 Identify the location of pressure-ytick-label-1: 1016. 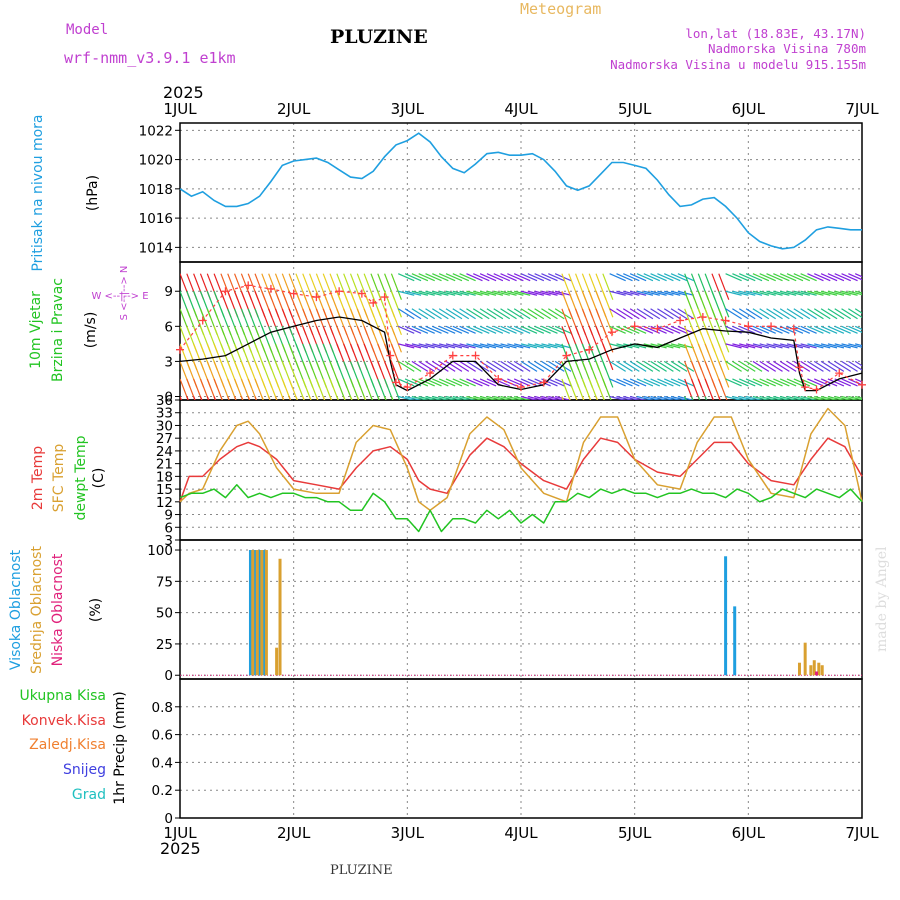
(156, 219).